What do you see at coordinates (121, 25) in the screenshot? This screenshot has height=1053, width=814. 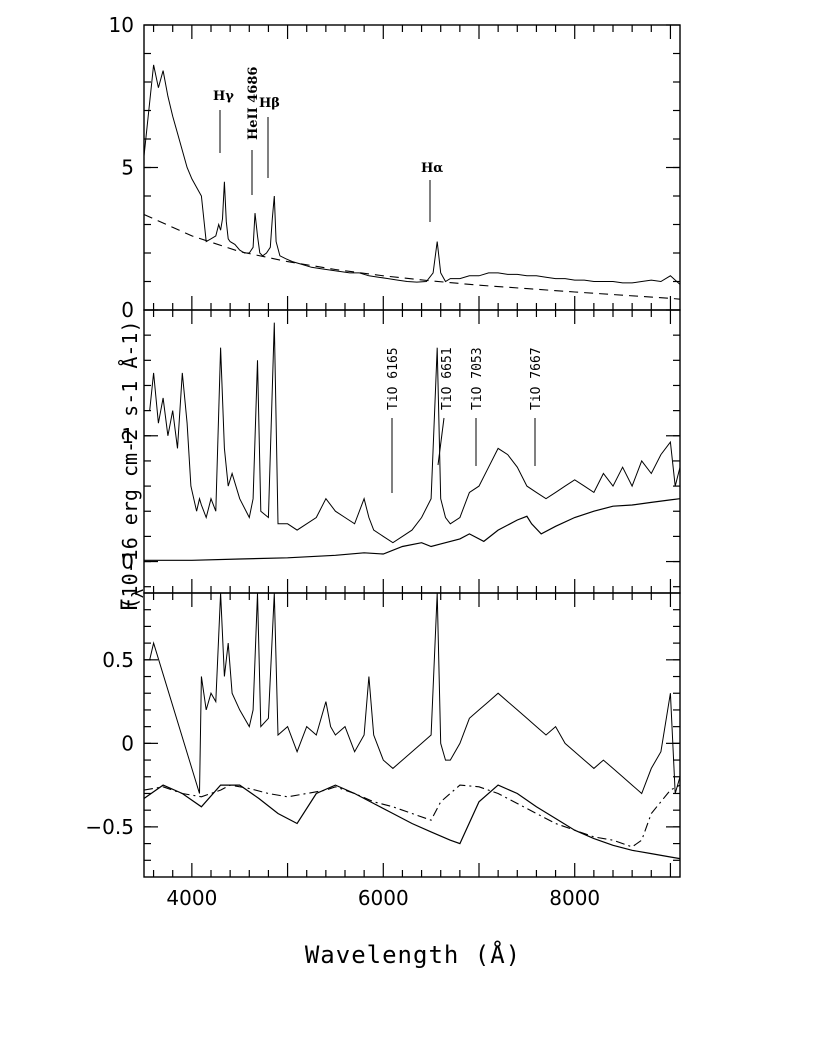 I see `panel-top-ytick-label: 10` at bounding box center [121, 25].